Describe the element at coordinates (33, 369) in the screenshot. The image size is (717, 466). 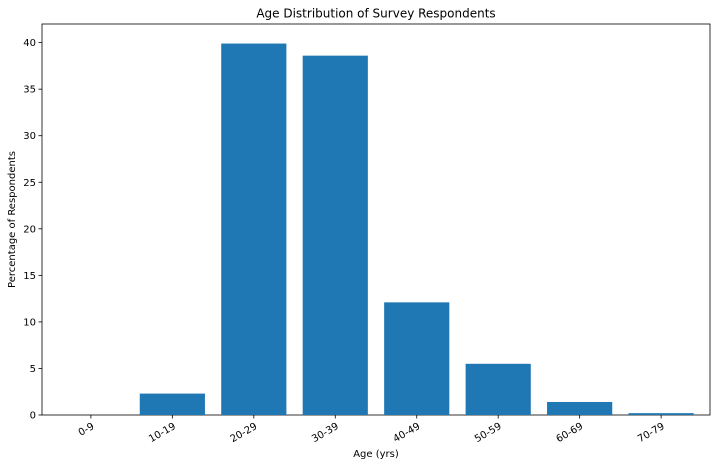
I see `y-tick-label: 5` at that location.